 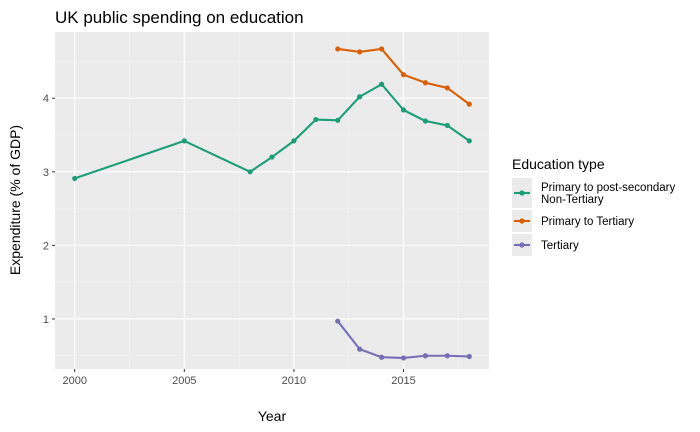 What do you see at coordinates (403, 381) in the screenshot?
I see `x-tick-label: 2015` at bounding box center [403, 381].